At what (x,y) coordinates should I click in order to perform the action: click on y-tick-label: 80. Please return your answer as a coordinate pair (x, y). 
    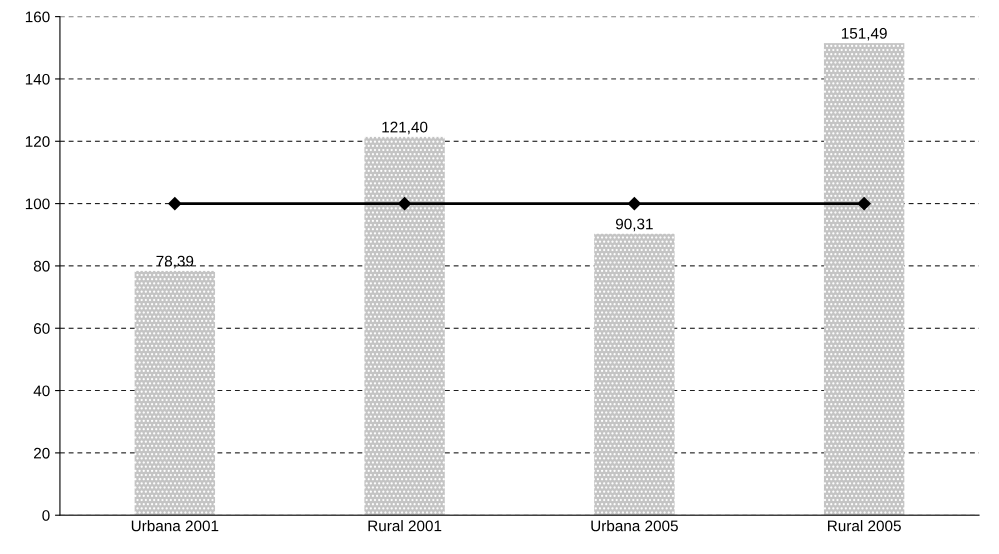
    Looking at the image, I should click on (42, 266).